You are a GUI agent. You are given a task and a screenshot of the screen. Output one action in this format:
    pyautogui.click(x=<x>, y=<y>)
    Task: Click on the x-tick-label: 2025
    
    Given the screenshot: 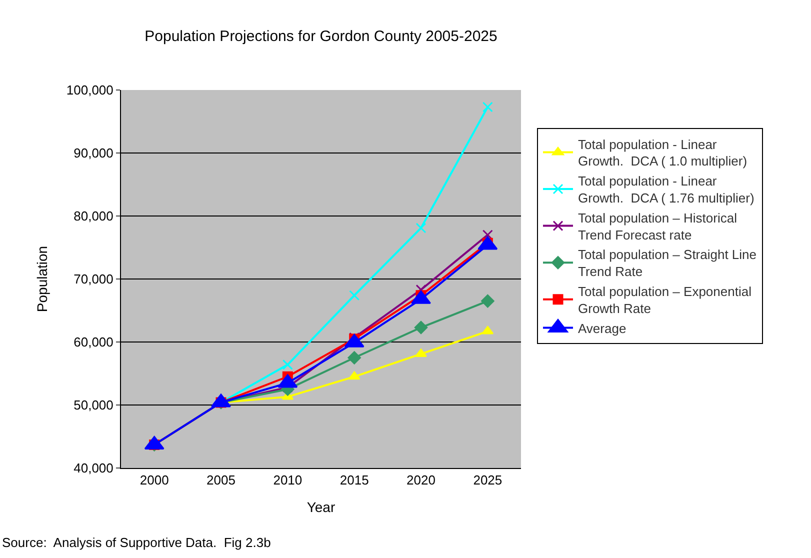 What is the action you would take?
    pyautogui.click(x=487, y=480)
    